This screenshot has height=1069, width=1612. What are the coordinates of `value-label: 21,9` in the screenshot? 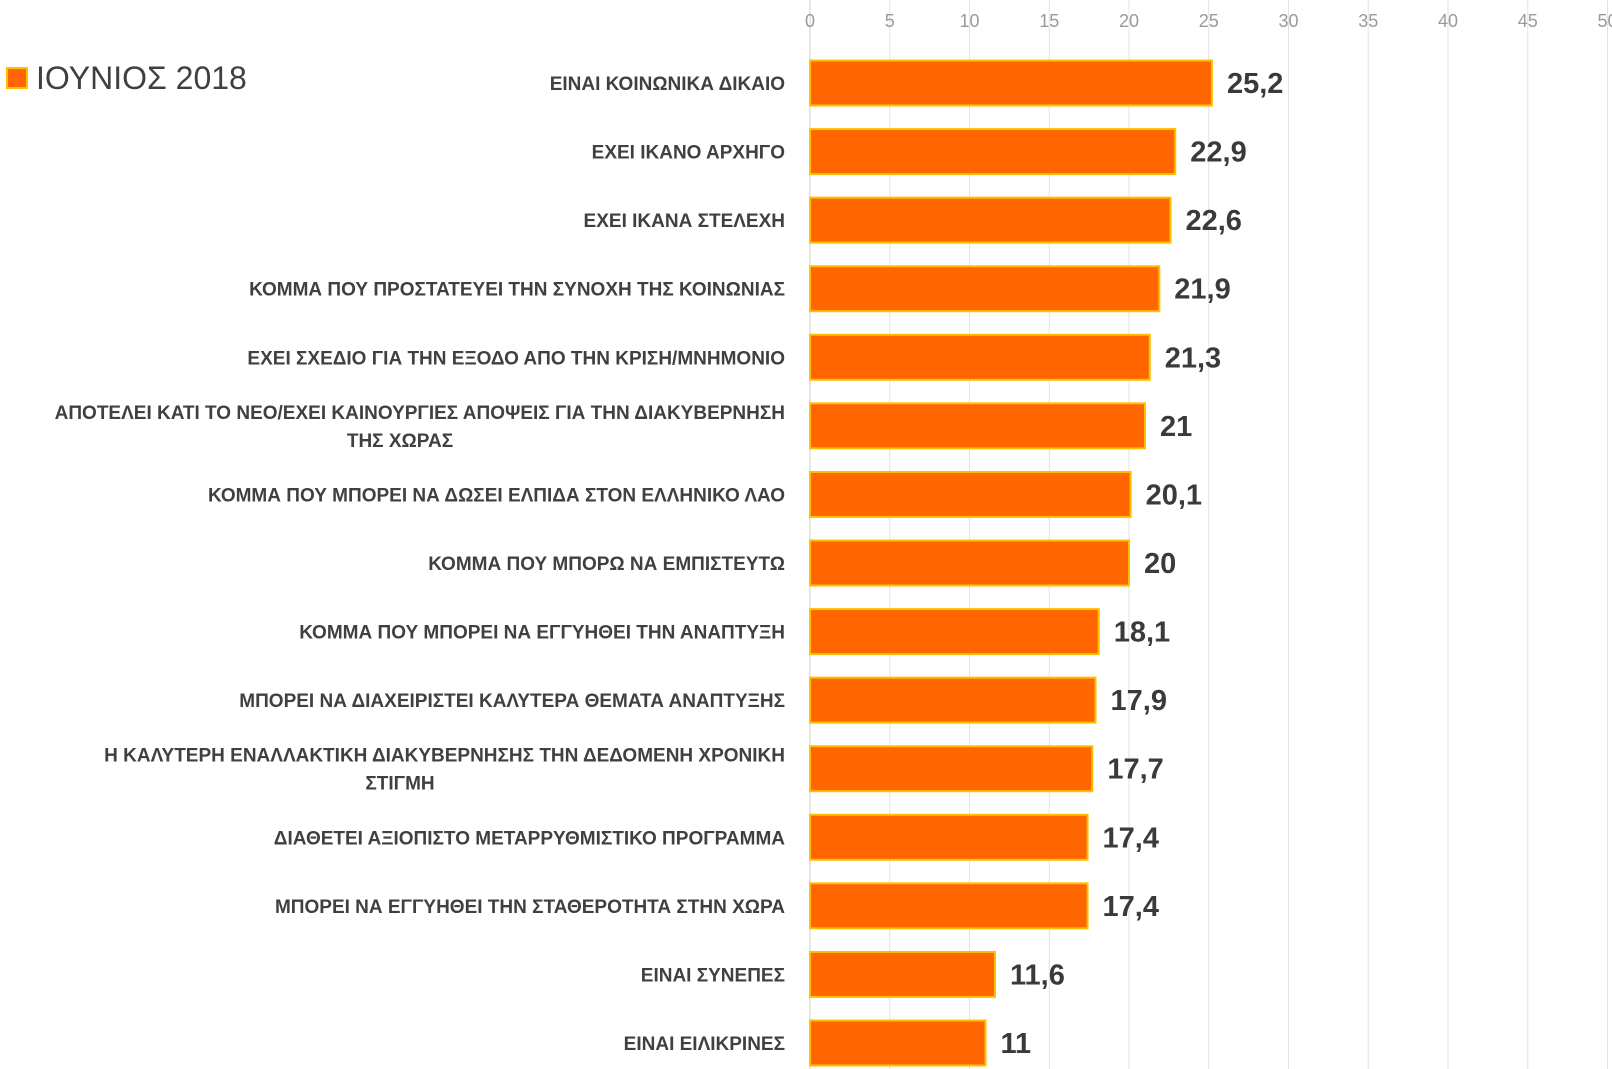 It's located at (1202, 290).